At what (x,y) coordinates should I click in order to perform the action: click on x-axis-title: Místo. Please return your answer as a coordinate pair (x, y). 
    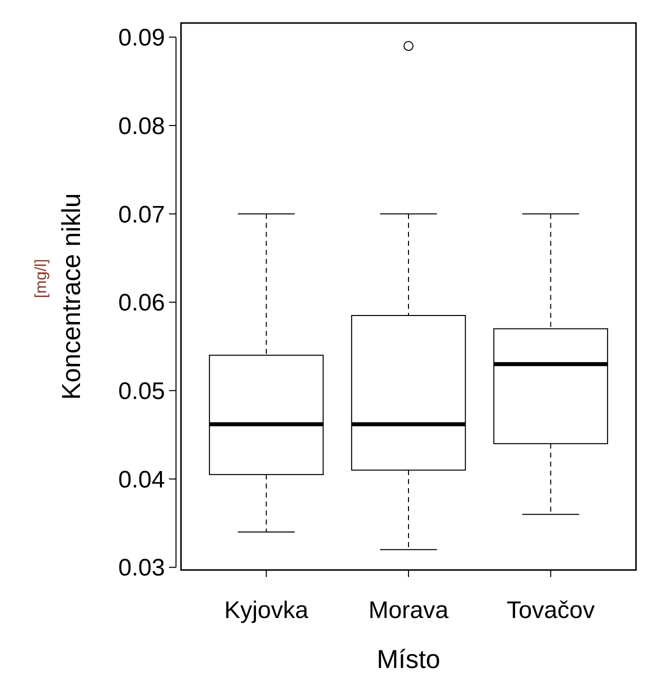
    Looking at the image, I should click on (408, 659).